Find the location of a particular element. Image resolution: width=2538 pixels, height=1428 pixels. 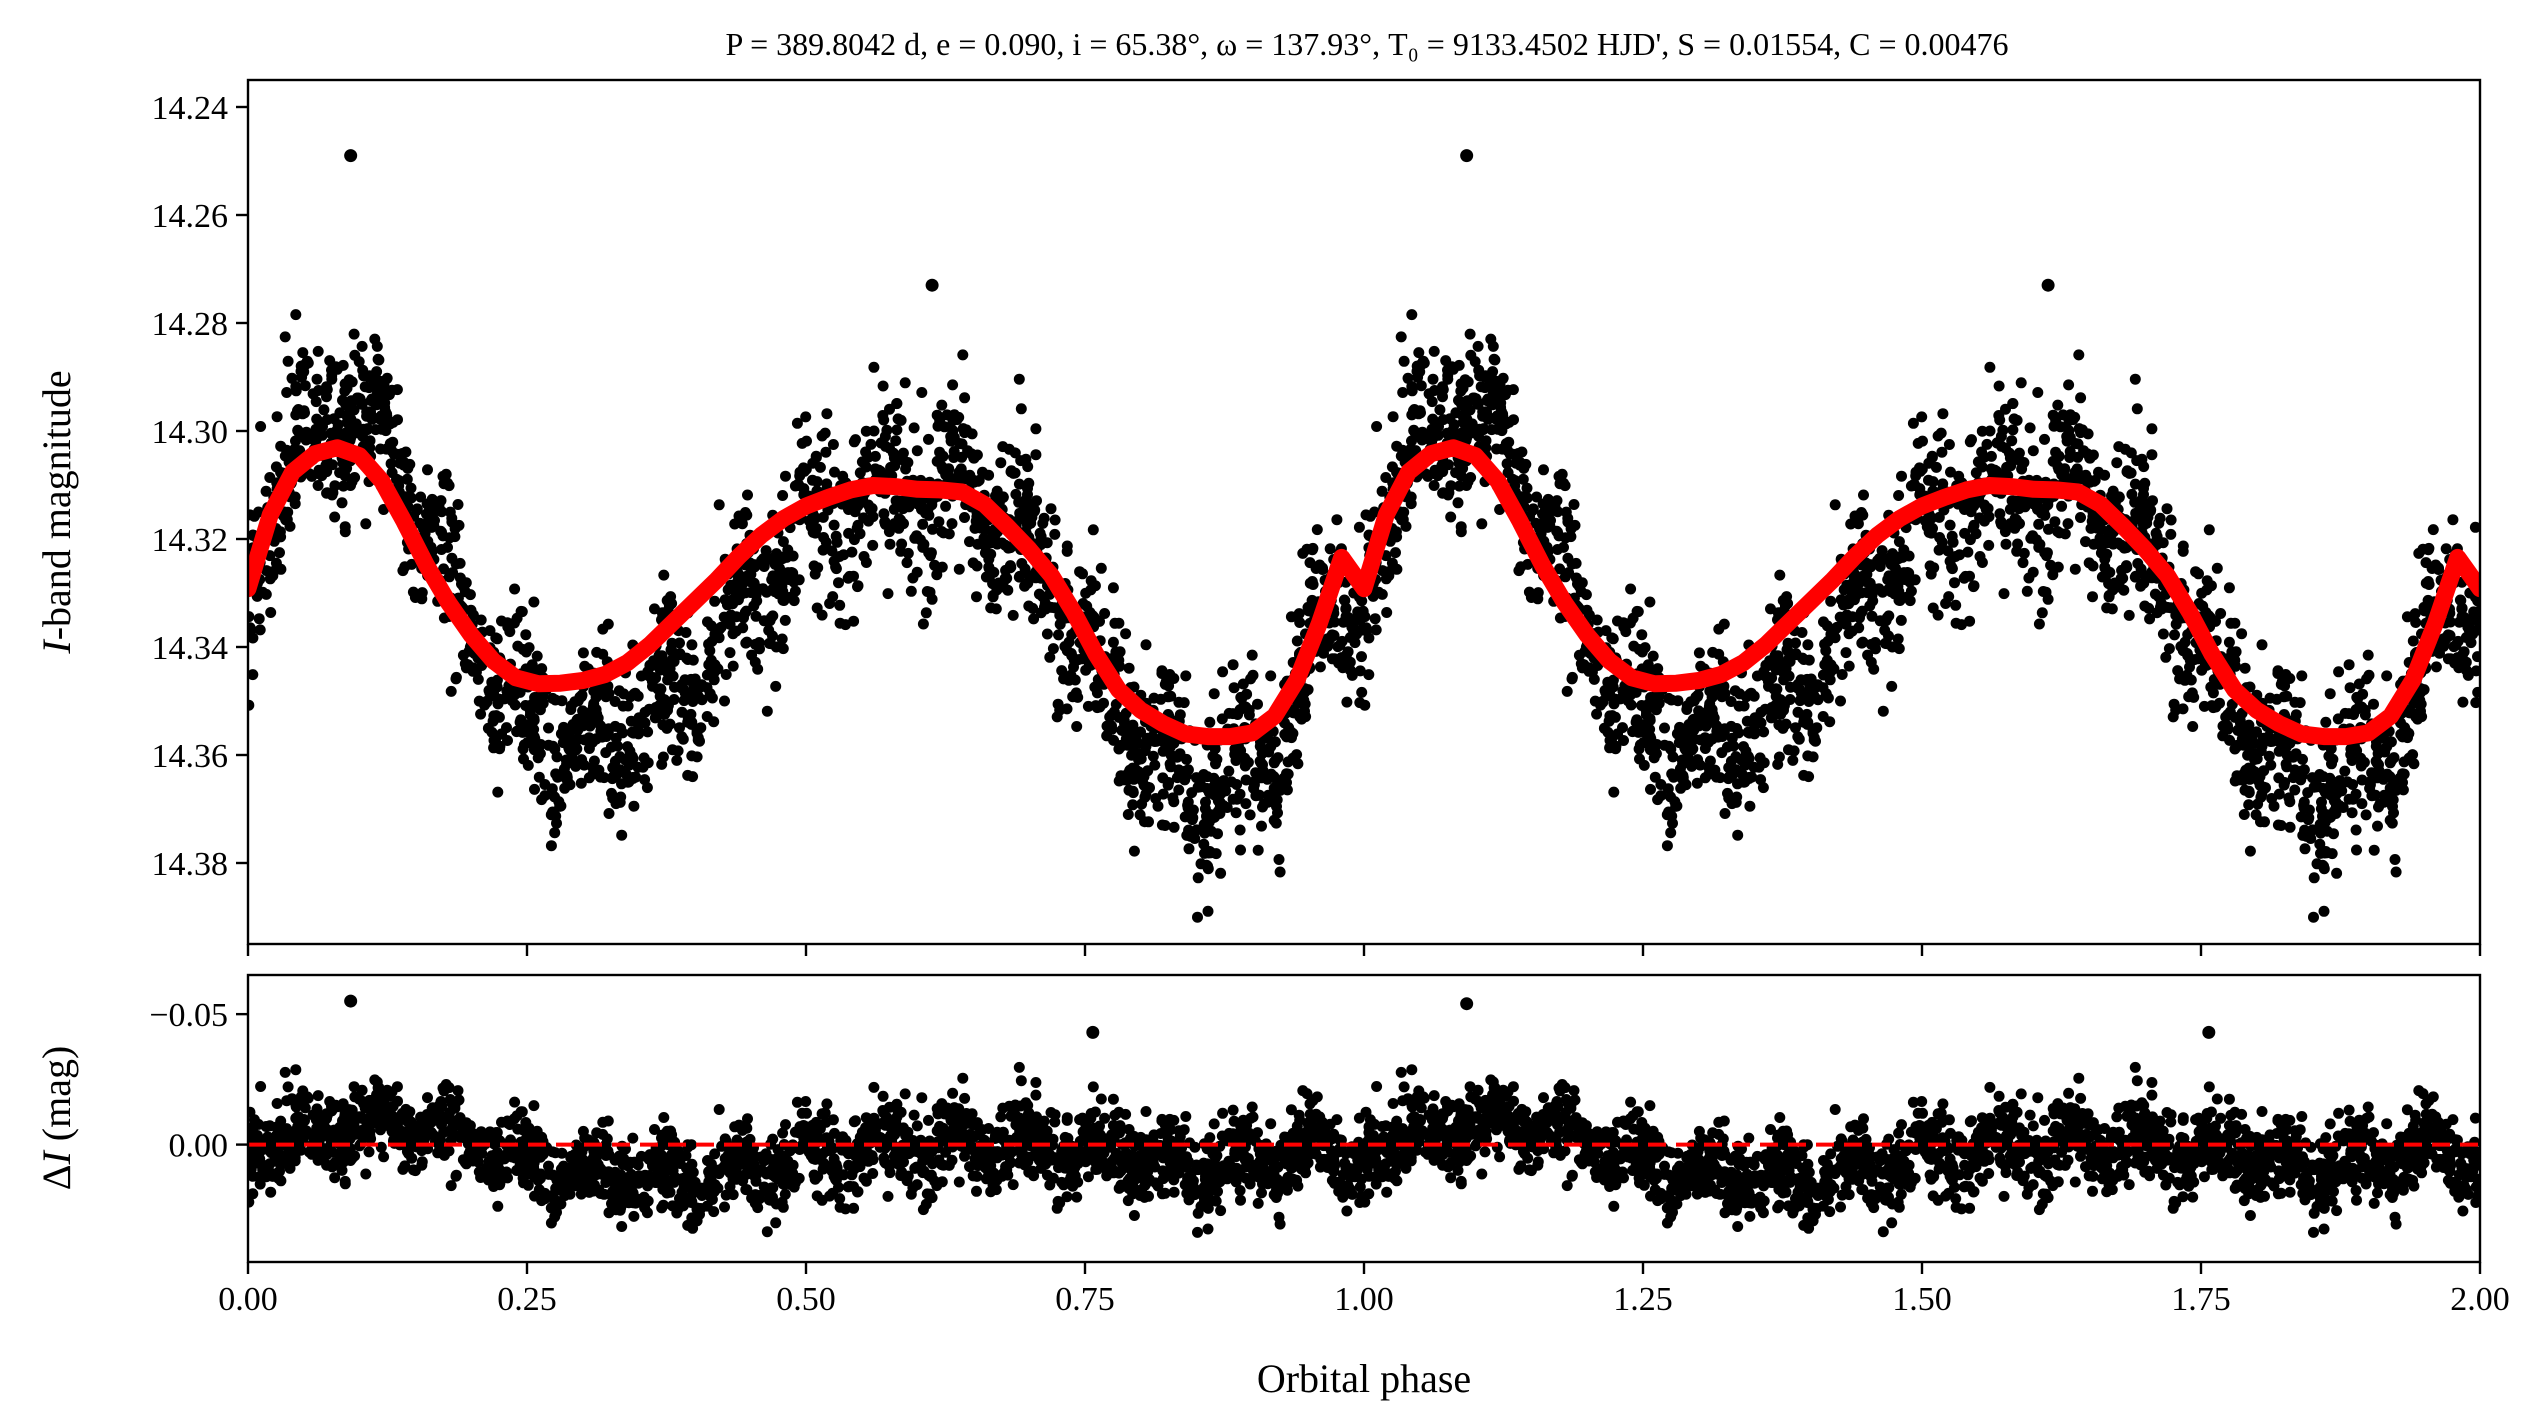

y-tick-label: 14.26 is located at coordinates (190, 216).